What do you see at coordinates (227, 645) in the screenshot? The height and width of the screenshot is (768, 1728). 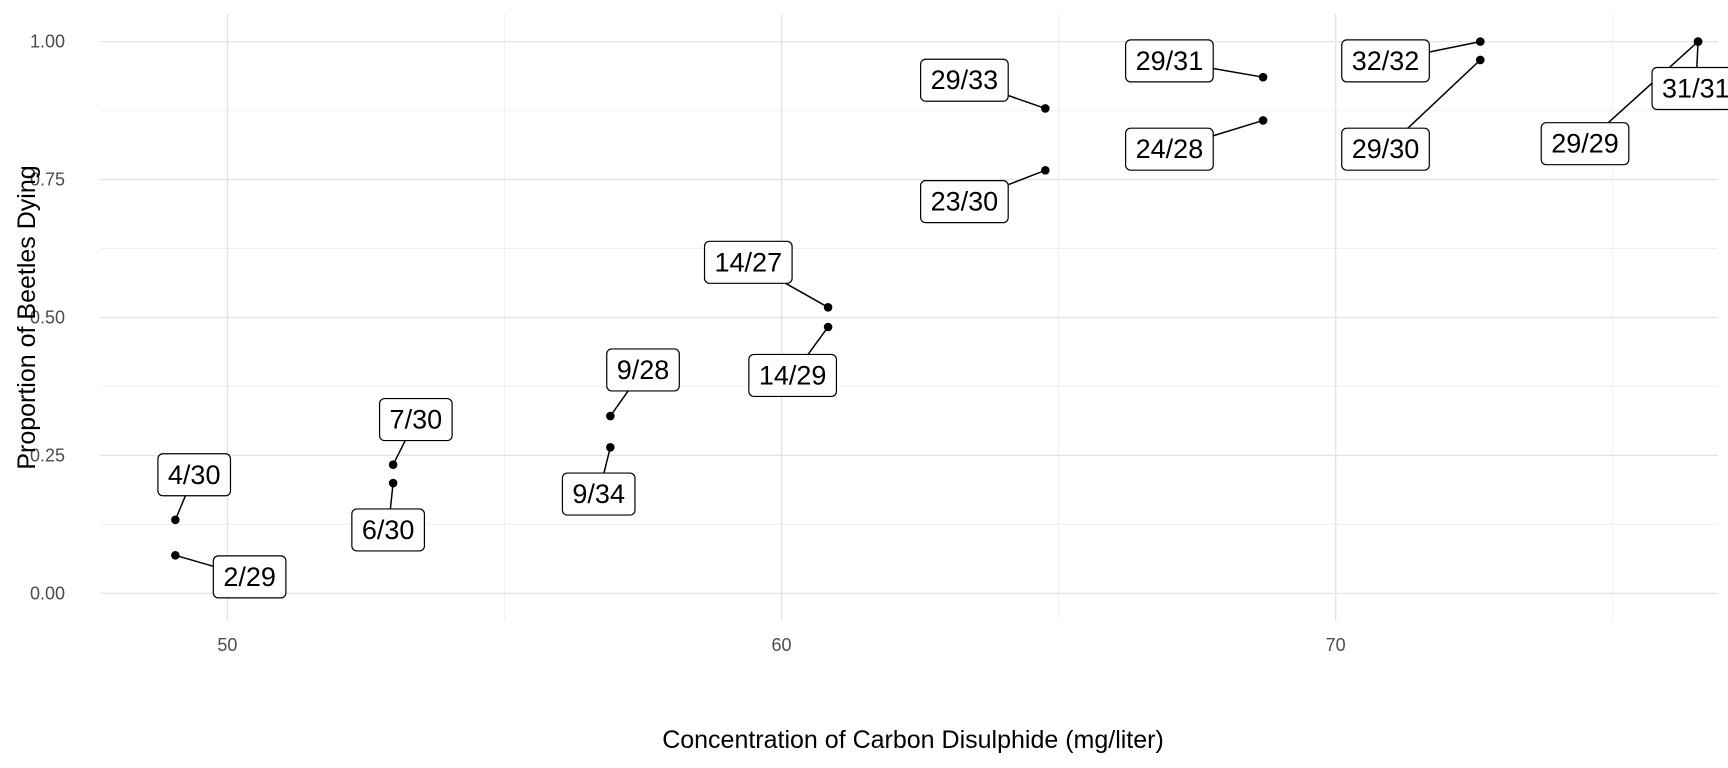 I see `x-tick-label: 50` at bounding box center [227, 645].